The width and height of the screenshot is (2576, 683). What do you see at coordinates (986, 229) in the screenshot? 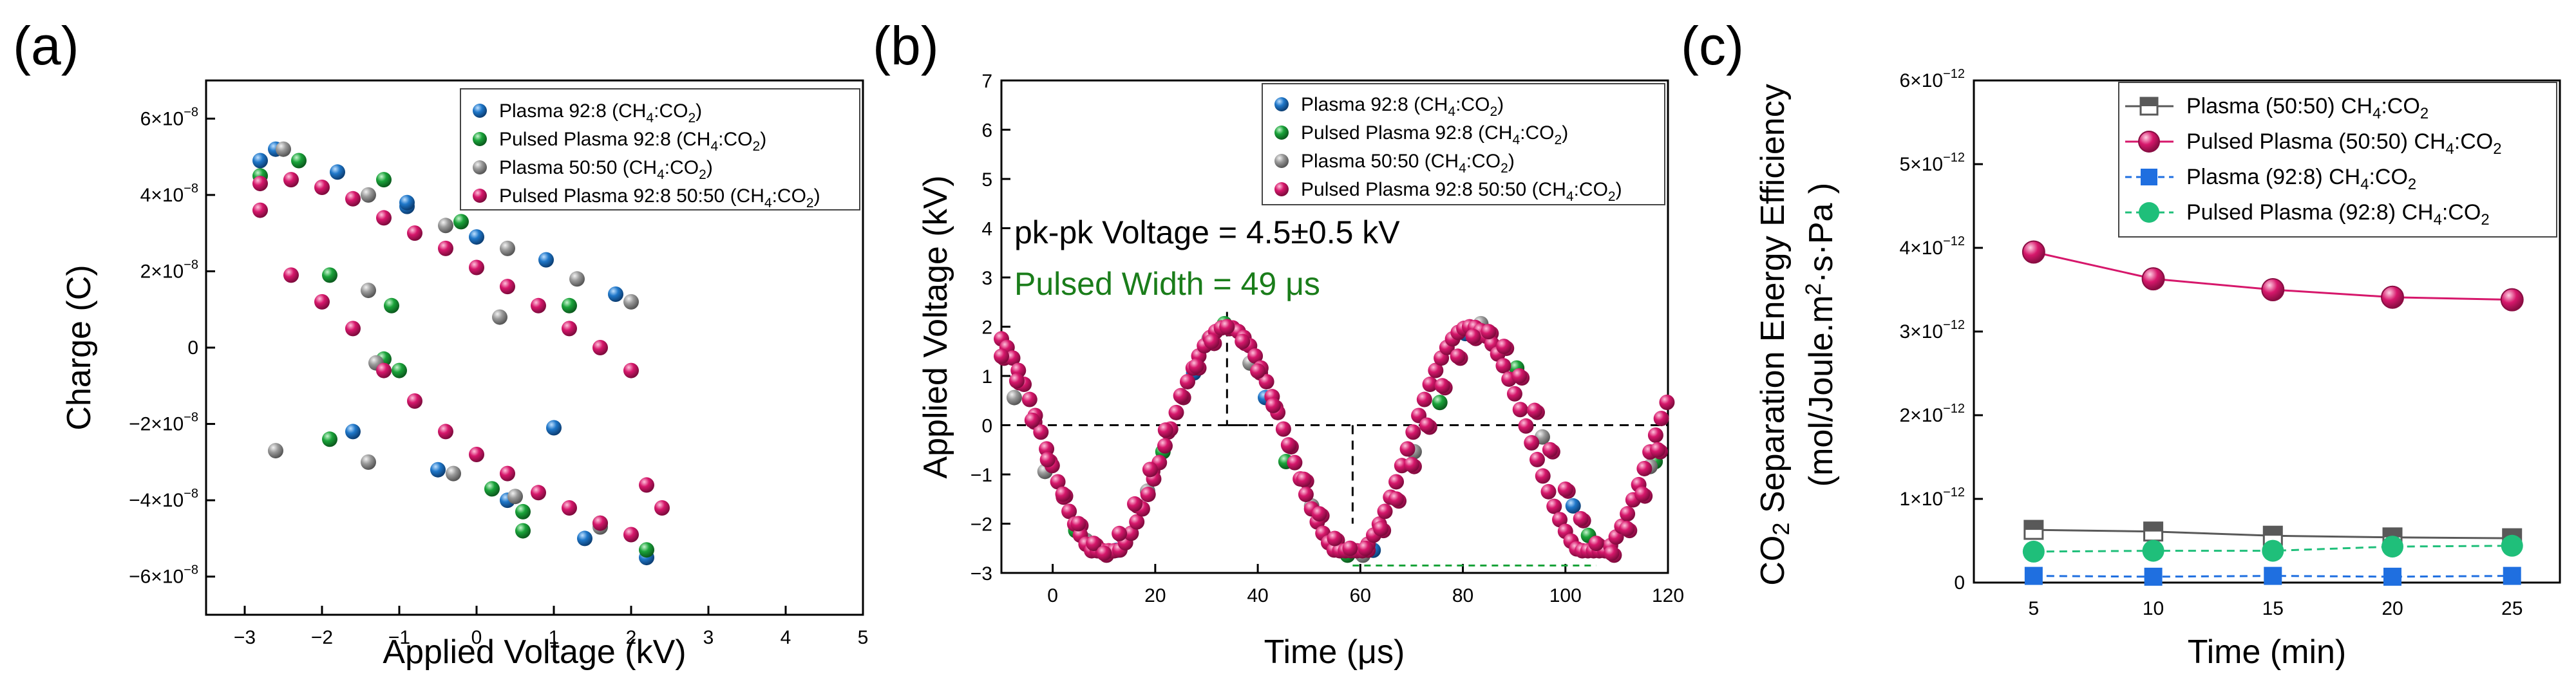
I see `y-tick-label: 4` at bounding box center [986, 229].